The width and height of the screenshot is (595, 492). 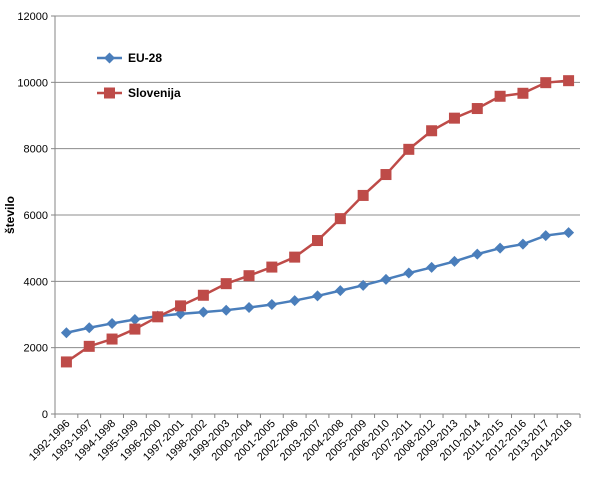 I want to click on y-tick-label: 4000, so click(x=36, y=282).